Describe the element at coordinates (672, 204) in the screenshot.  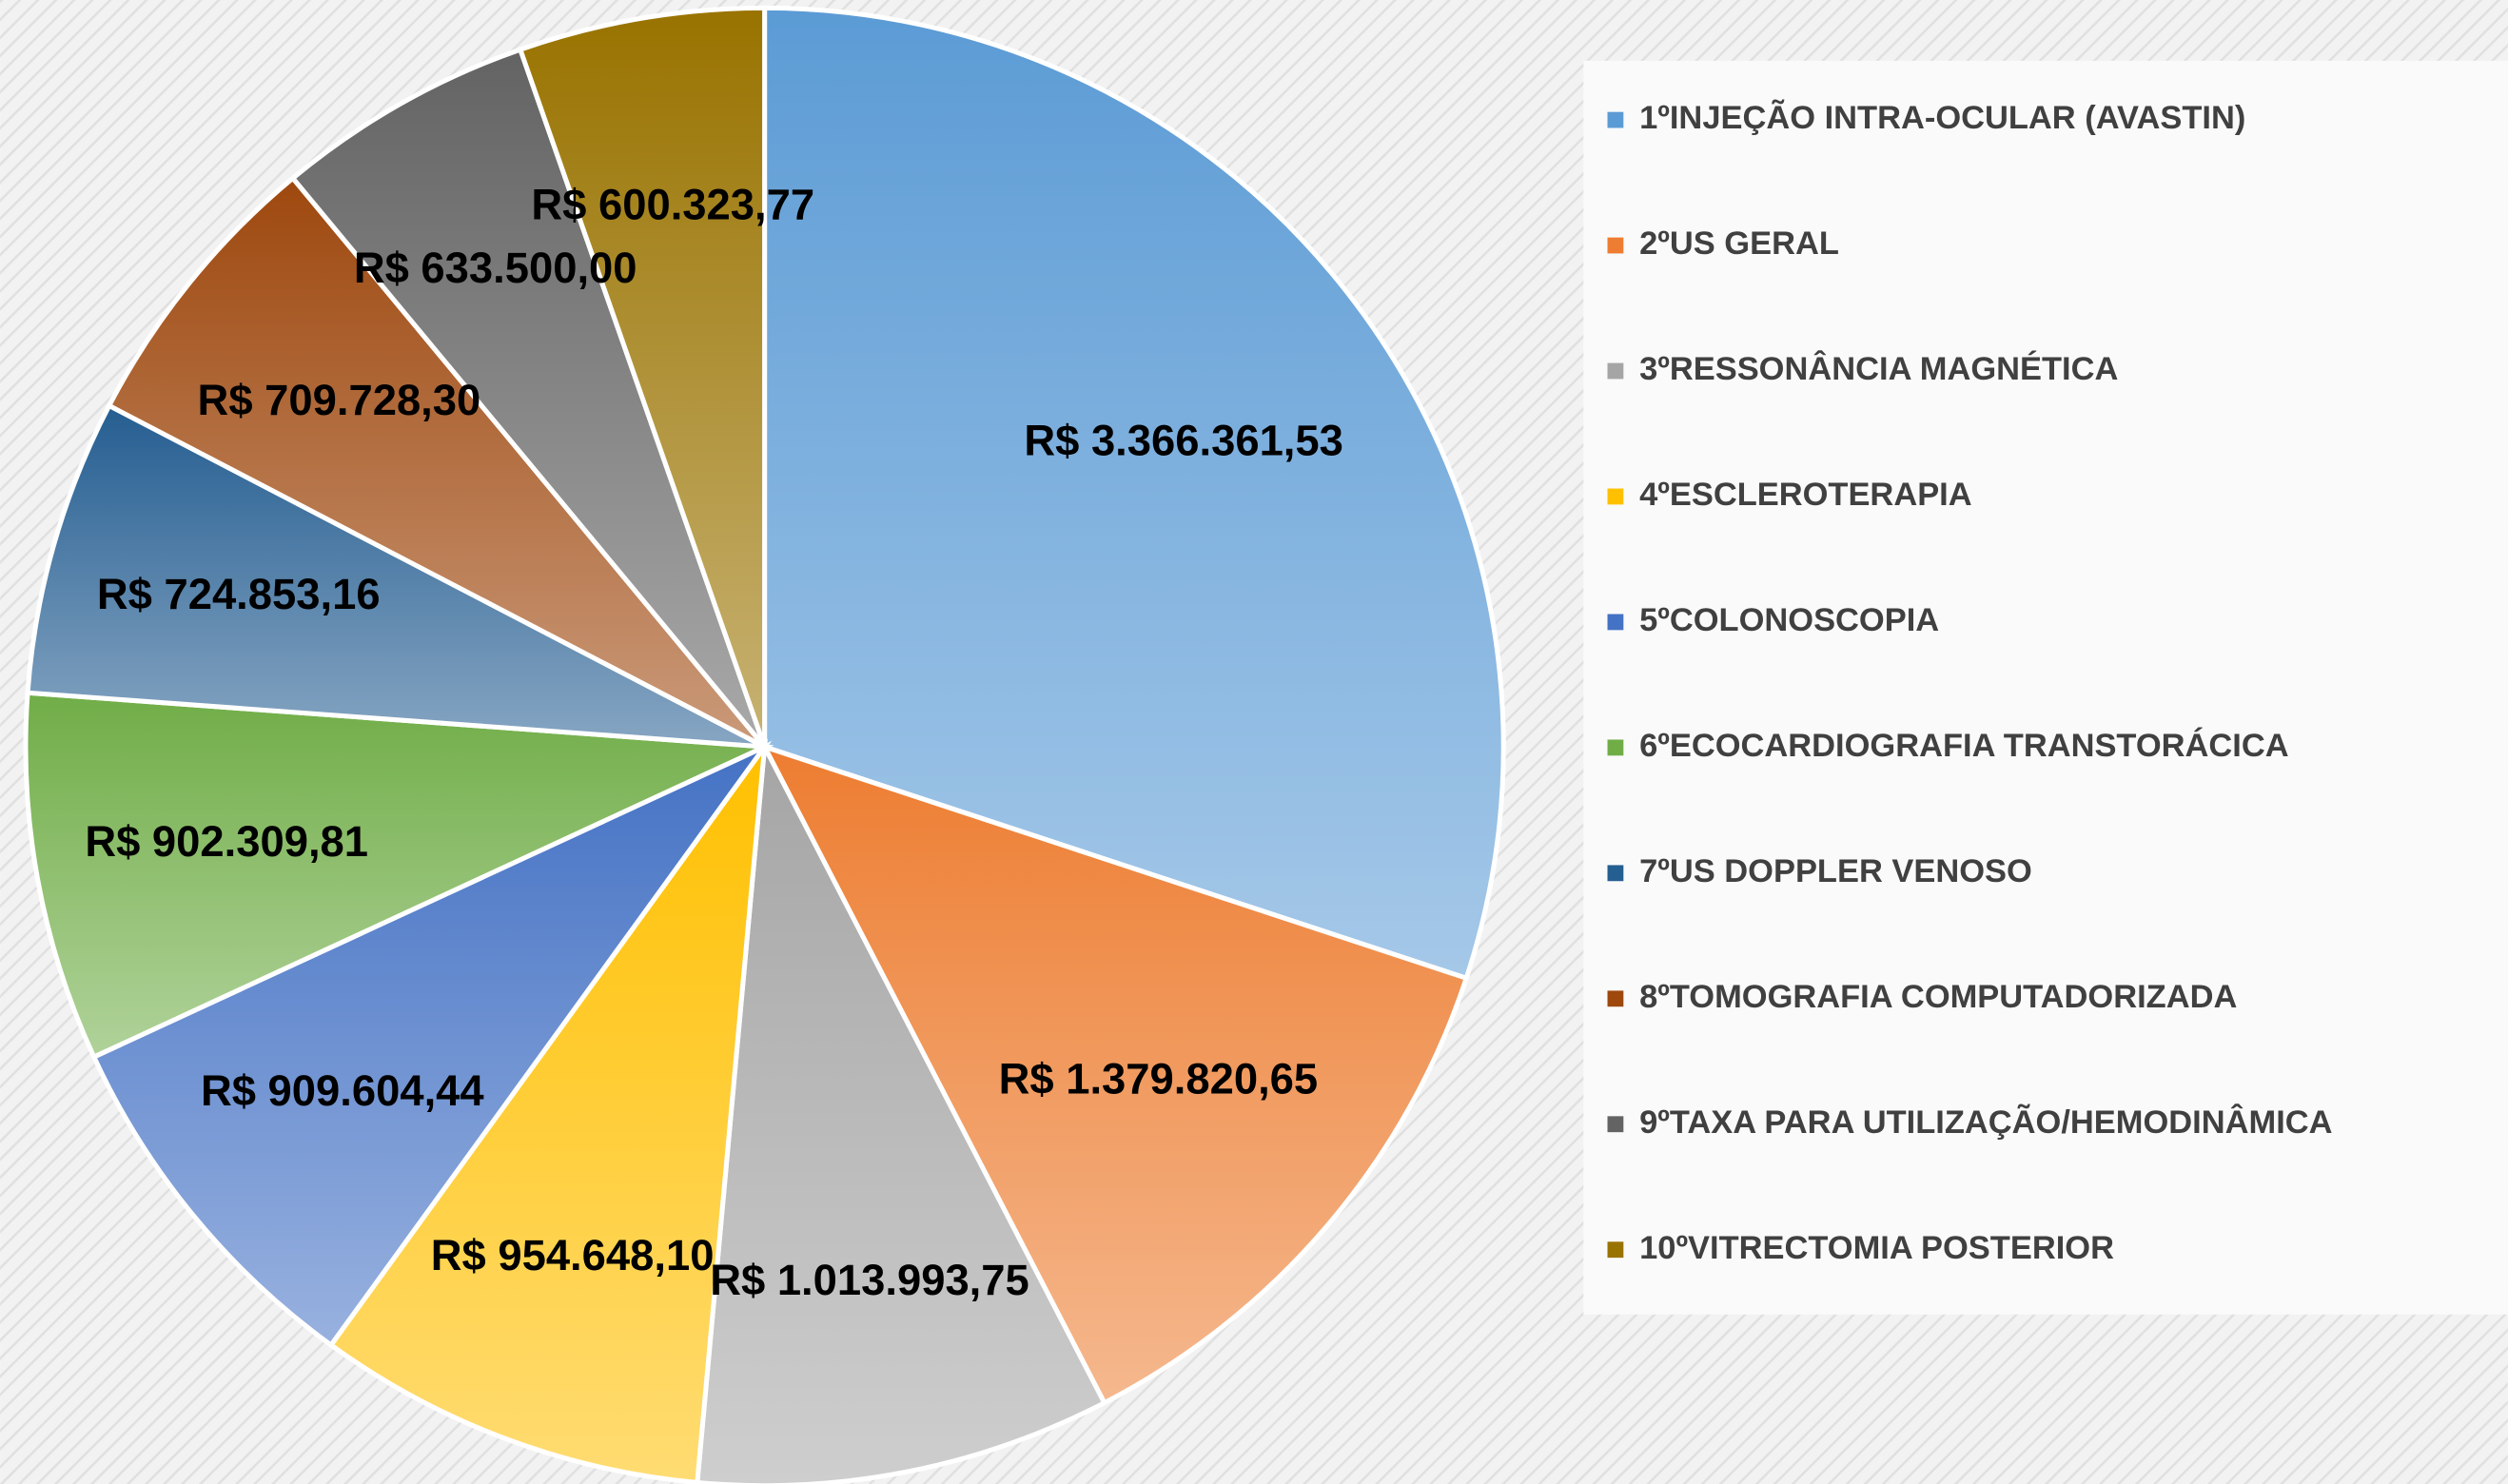
I see `data-label: R$ 600.323,77` at that location.